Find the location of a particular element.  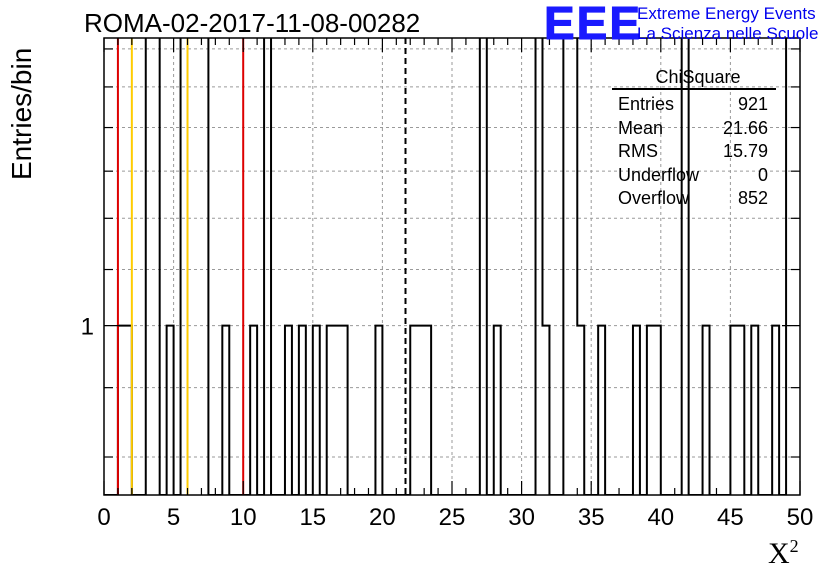

logo-line1: Extreme Energy Events is located at coordinates (726, 13).